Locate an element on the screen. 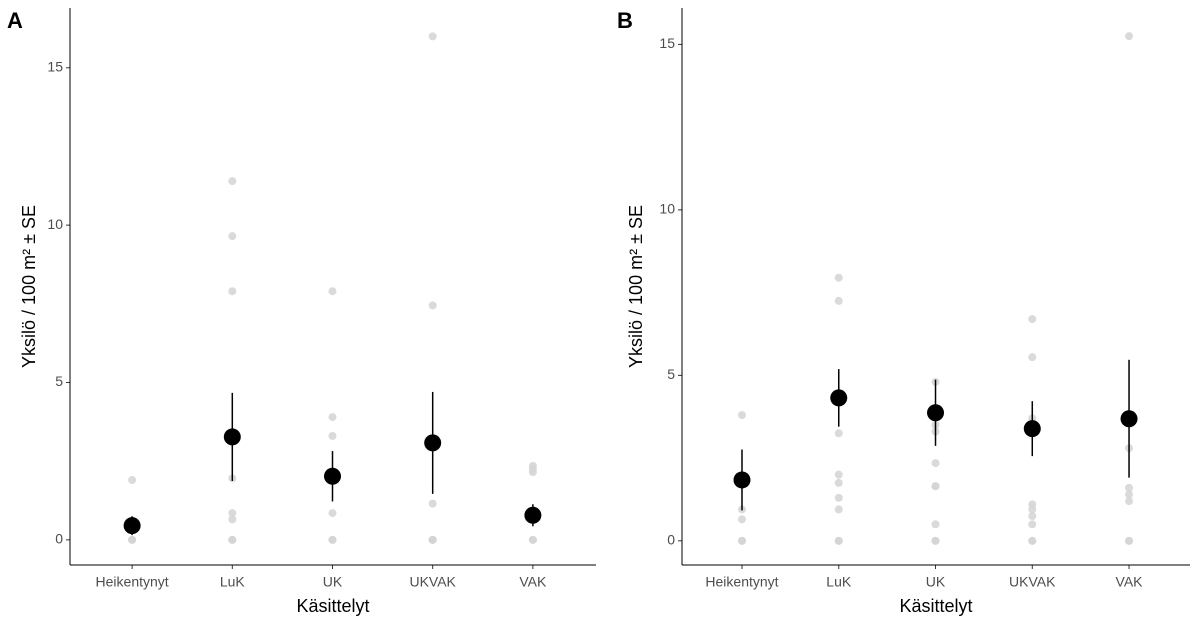  panel-label: A is located at coordinates (15, 20).